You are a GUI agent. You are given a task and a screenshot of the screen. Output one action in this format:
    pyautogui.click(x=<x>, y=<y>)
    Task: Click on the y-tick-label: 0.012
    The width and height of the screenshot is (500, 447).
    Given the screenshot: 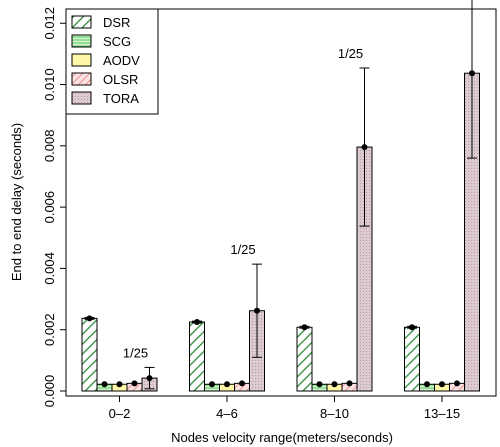 What is the action you would take?
    pyautogui.click(x=49, y=23)
    